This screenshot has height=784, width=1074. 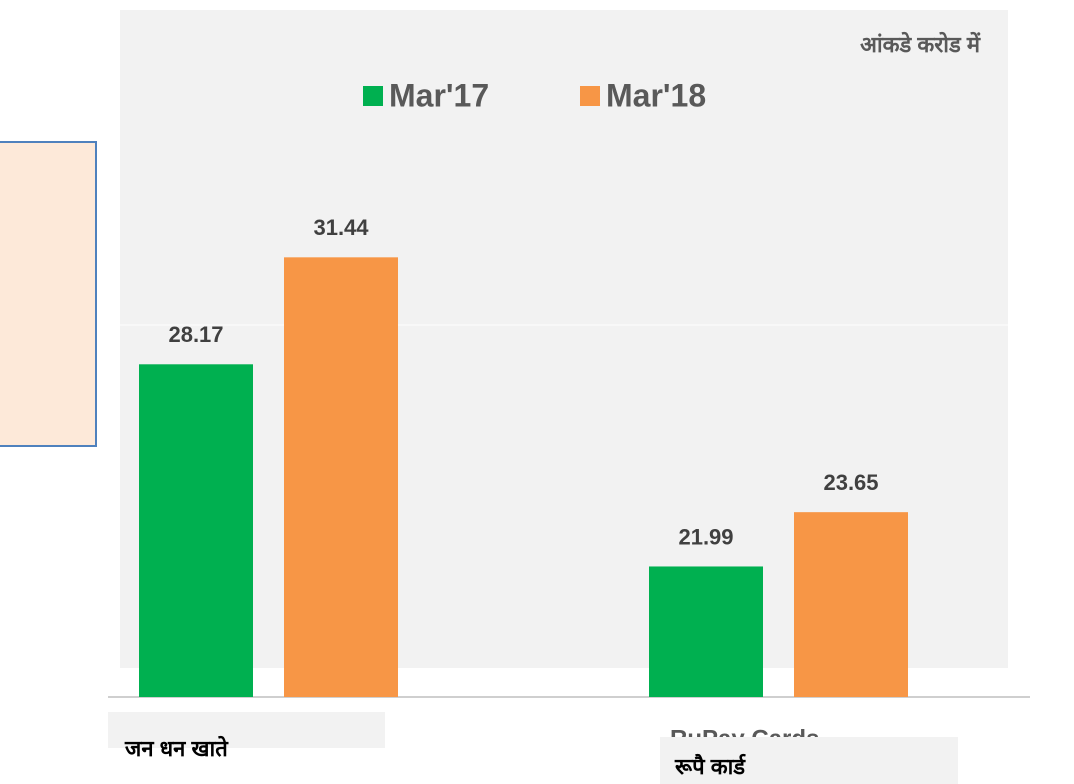 I want to click on x-tick-label: रूपै कार्ड, so click(x=710, y=766).